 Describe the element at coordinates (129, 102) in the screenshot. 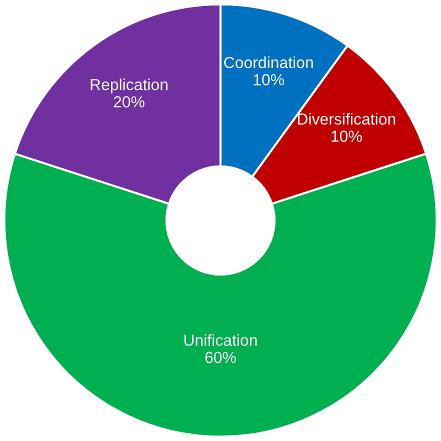

I see `data-label: 20%` at that location.